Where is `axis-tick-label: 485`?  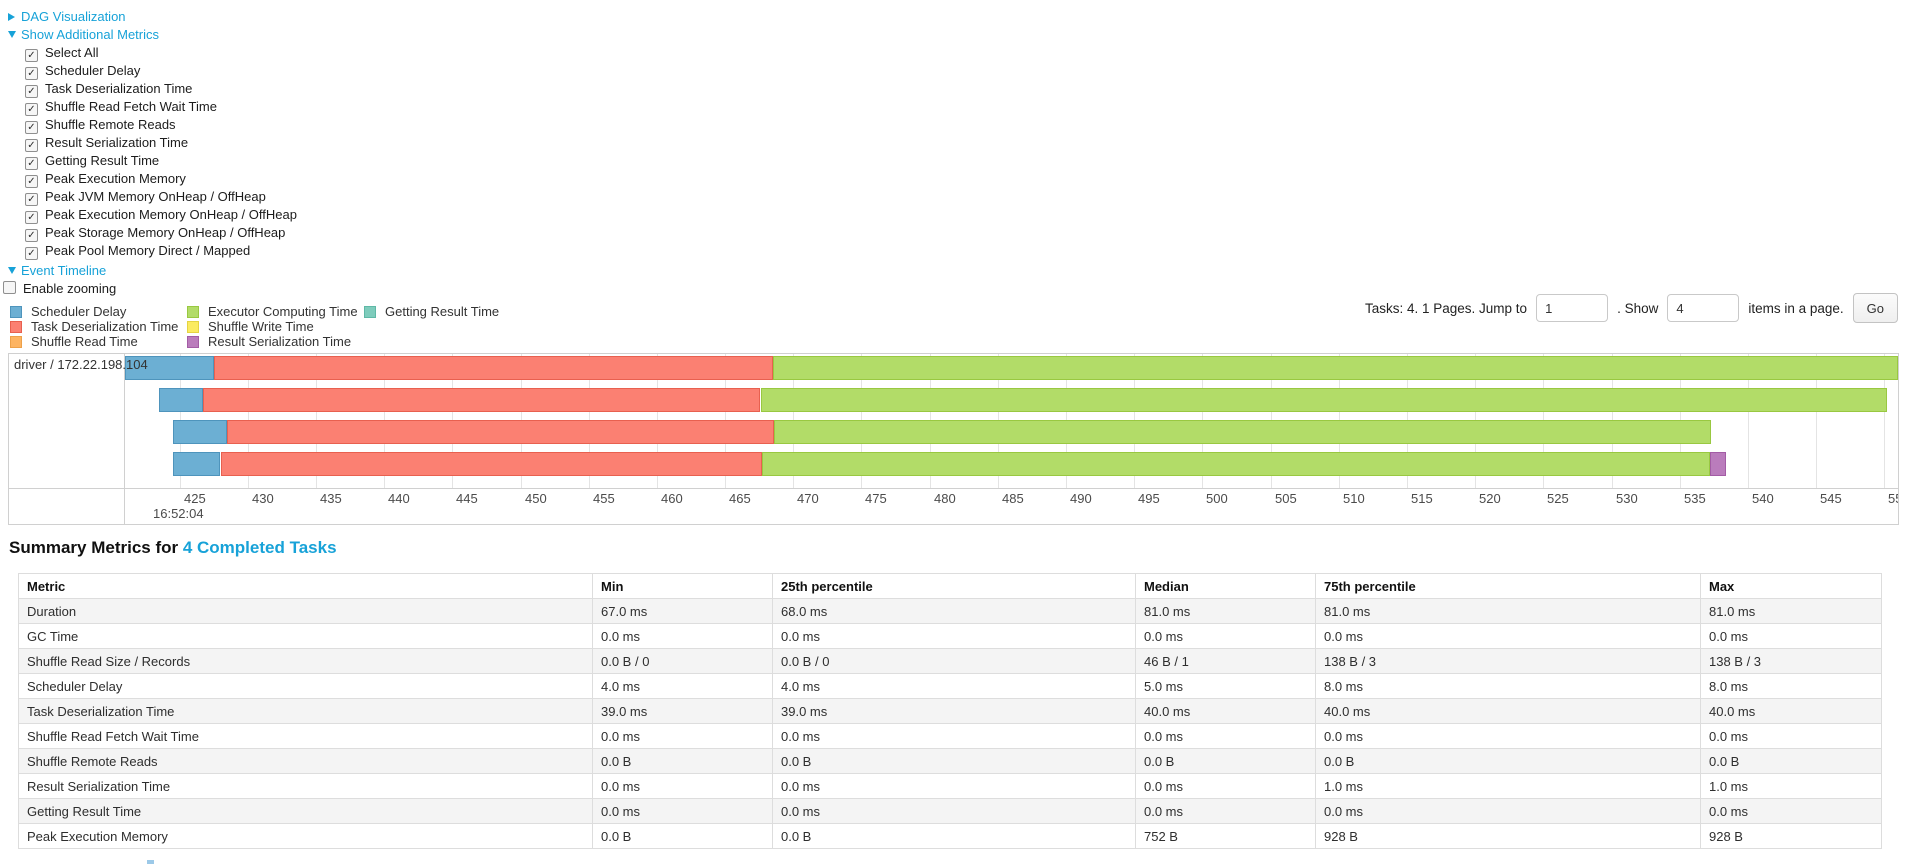
axis-tick-label: 485 is located at coordinates (1013, 498).